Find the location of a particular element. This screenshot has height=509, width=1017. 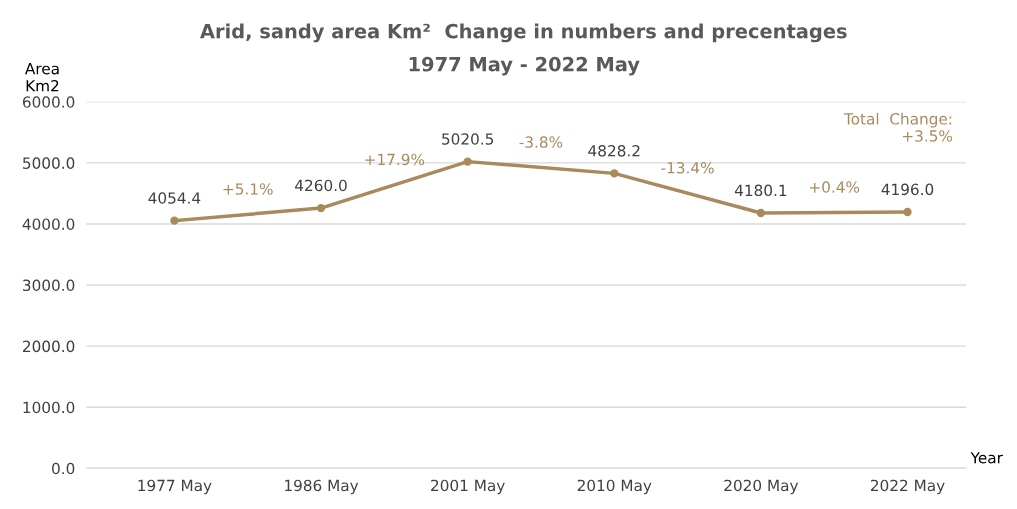

x-axis-title: Year is located at coordinates (986, 458).